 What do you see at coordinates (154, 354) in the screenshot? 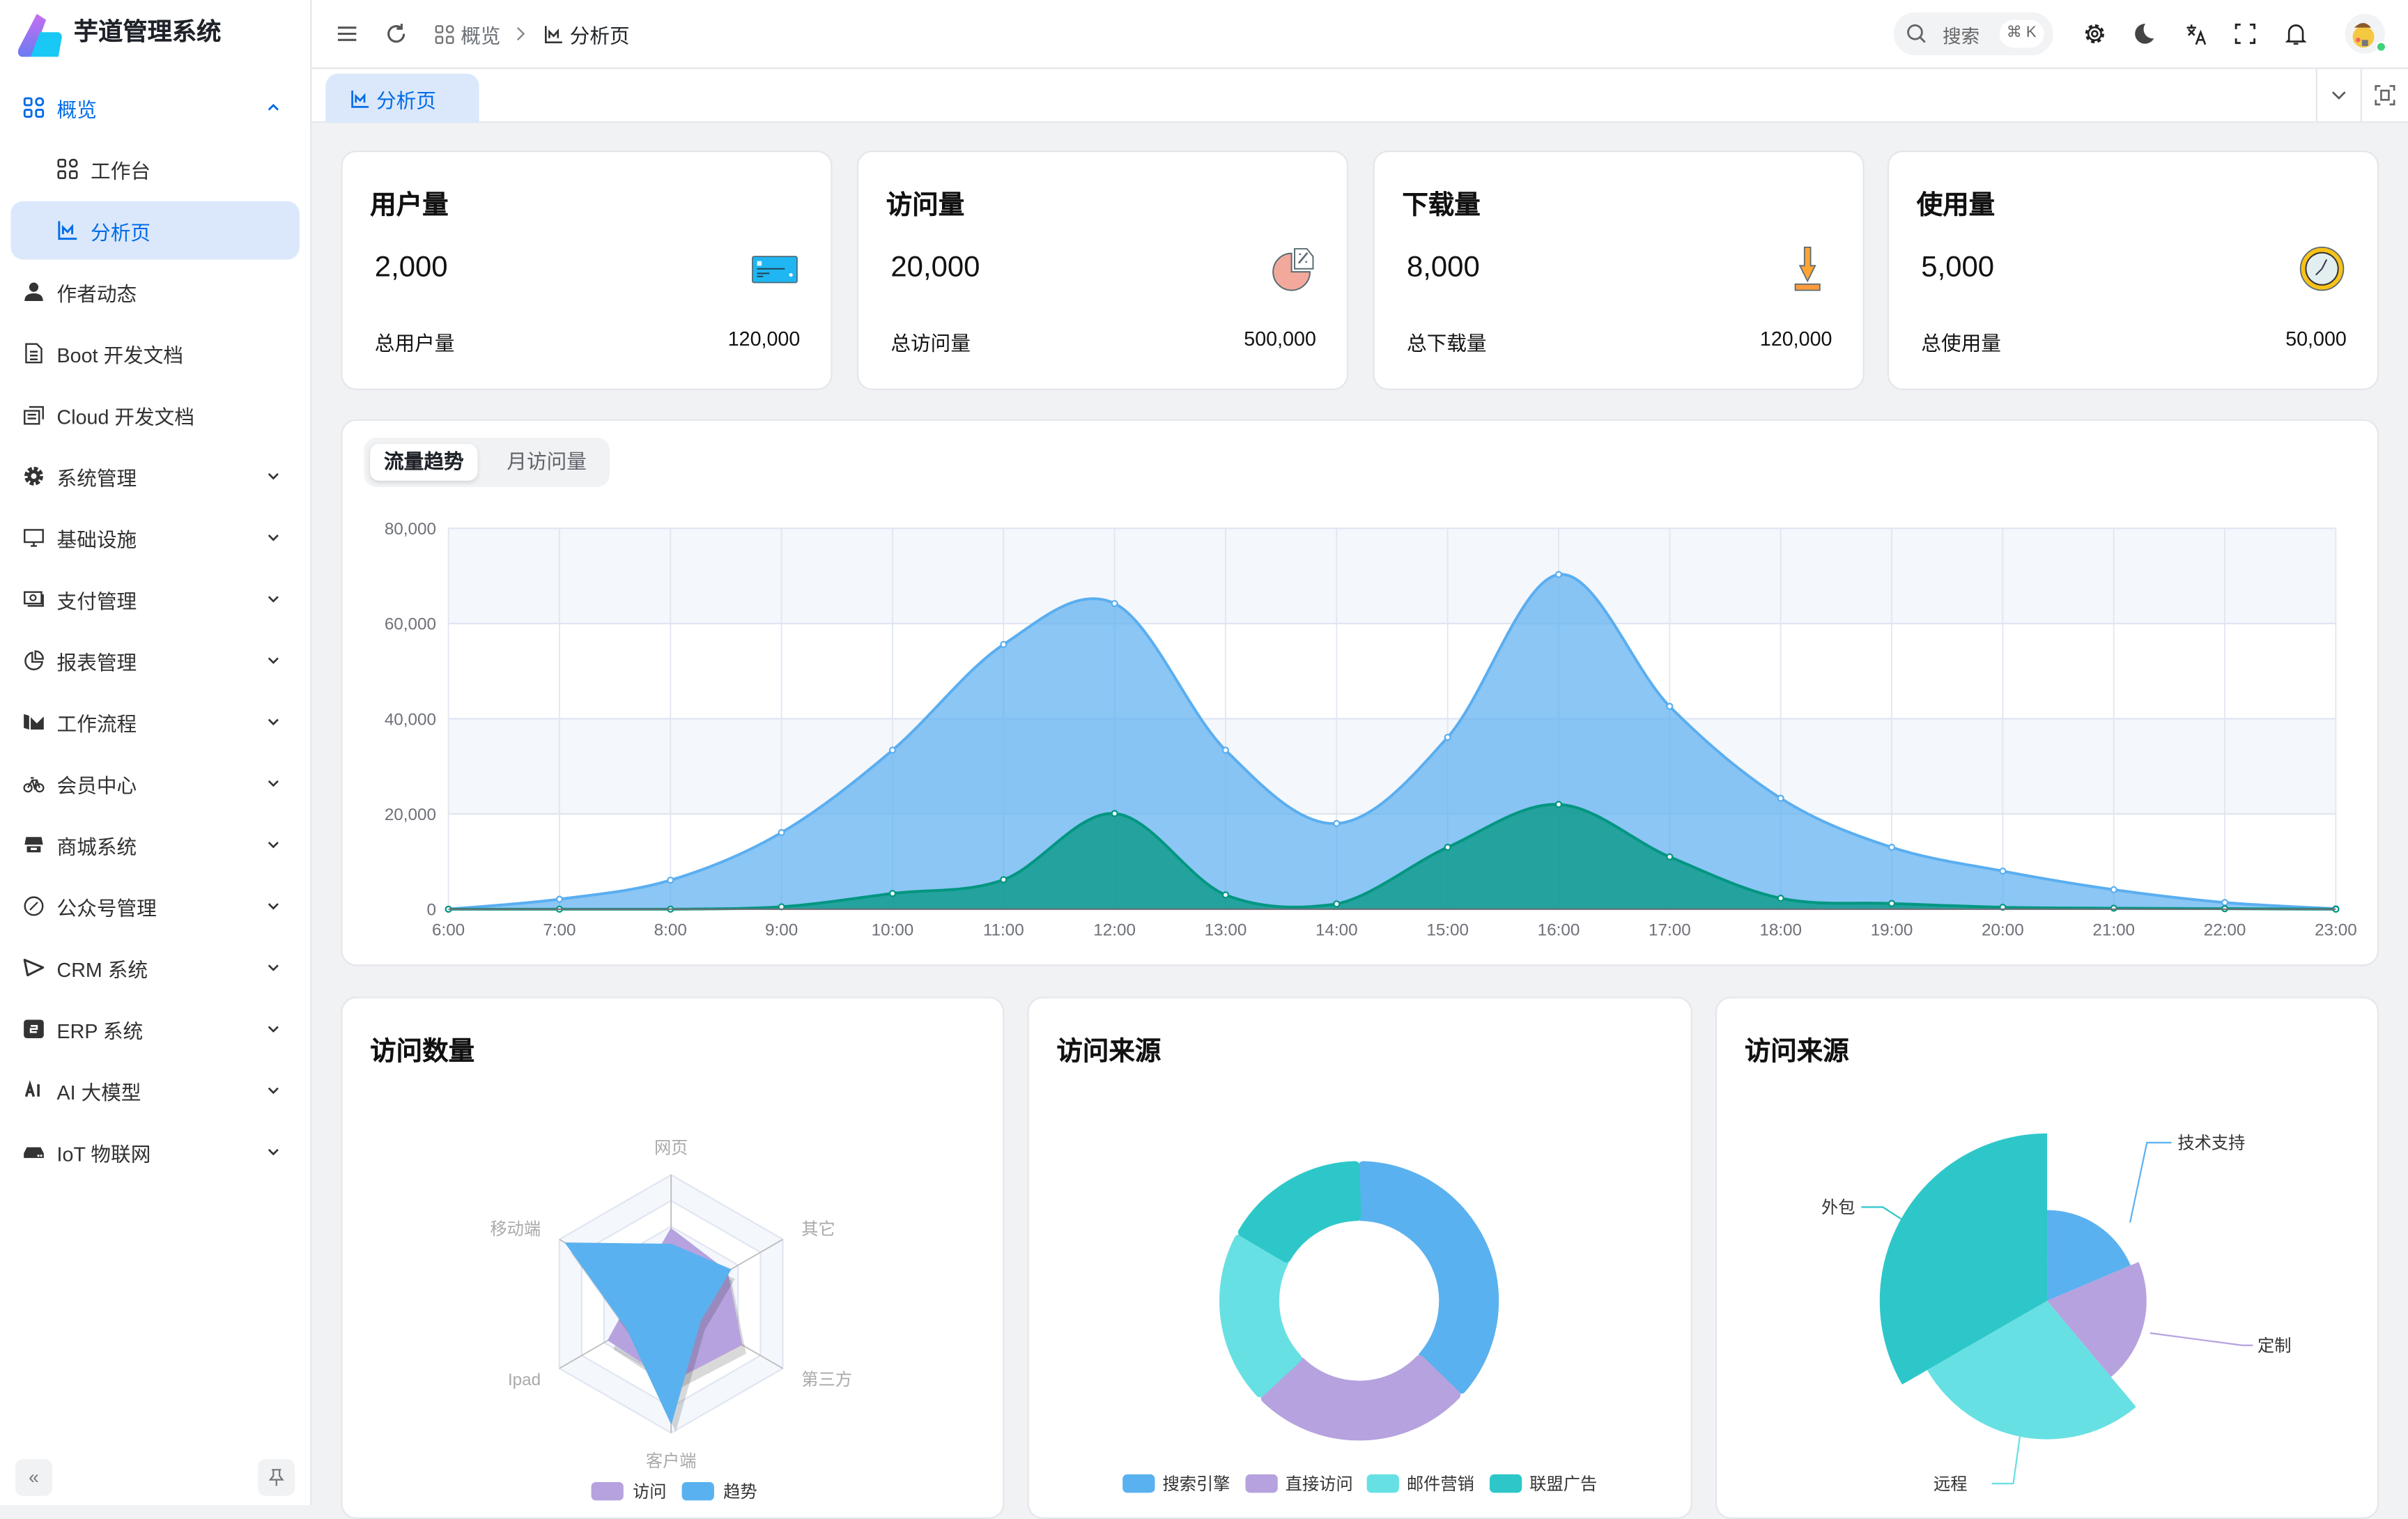
I see `sidebar-item-boot-docs: Boot 开发文档` at bounding box center [154, 354].